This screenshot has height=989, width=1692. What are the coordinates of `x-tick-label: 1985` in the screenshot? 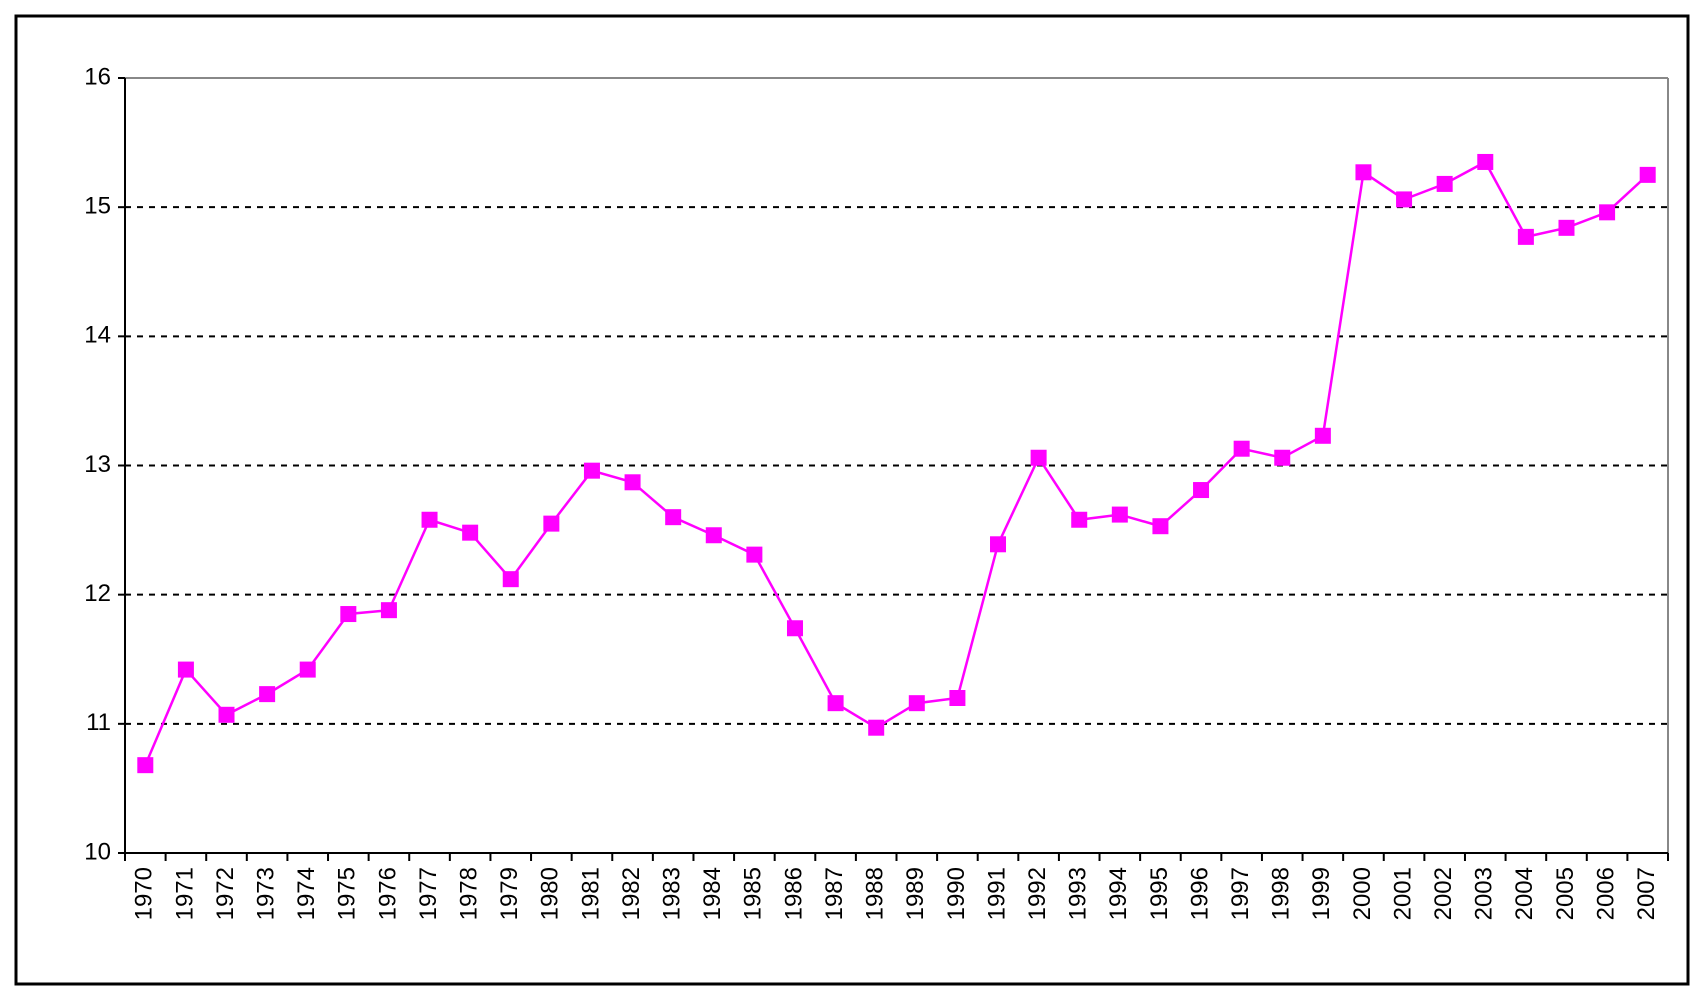 It's located at (753, 893).